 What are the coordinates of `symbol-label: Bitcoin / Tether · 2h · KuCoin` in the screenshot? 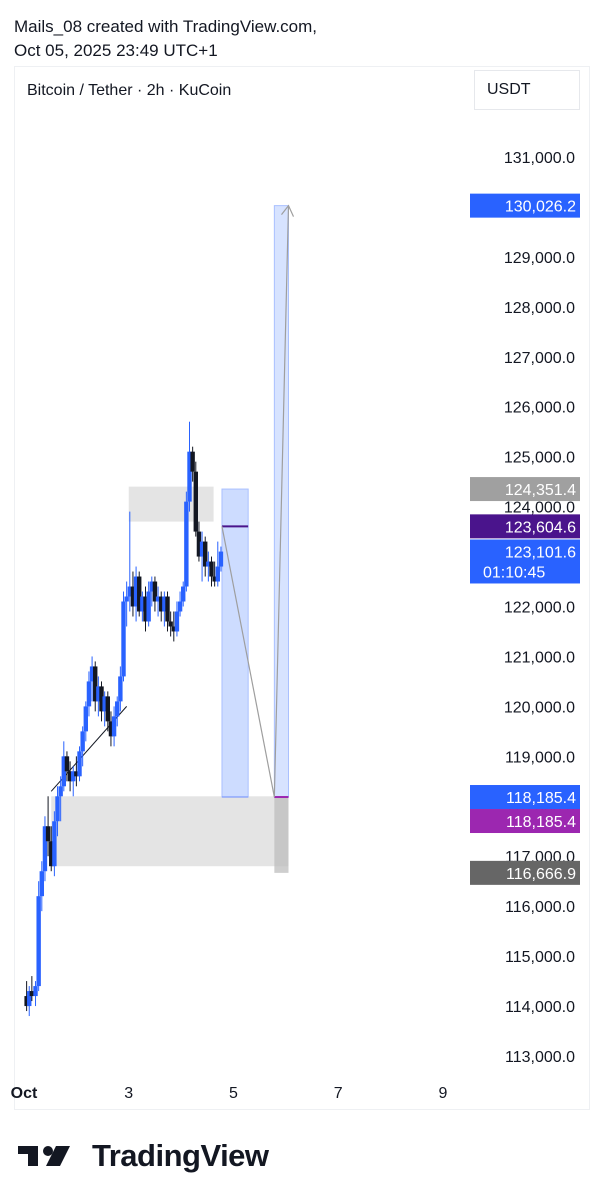 It's located at (129, 90).